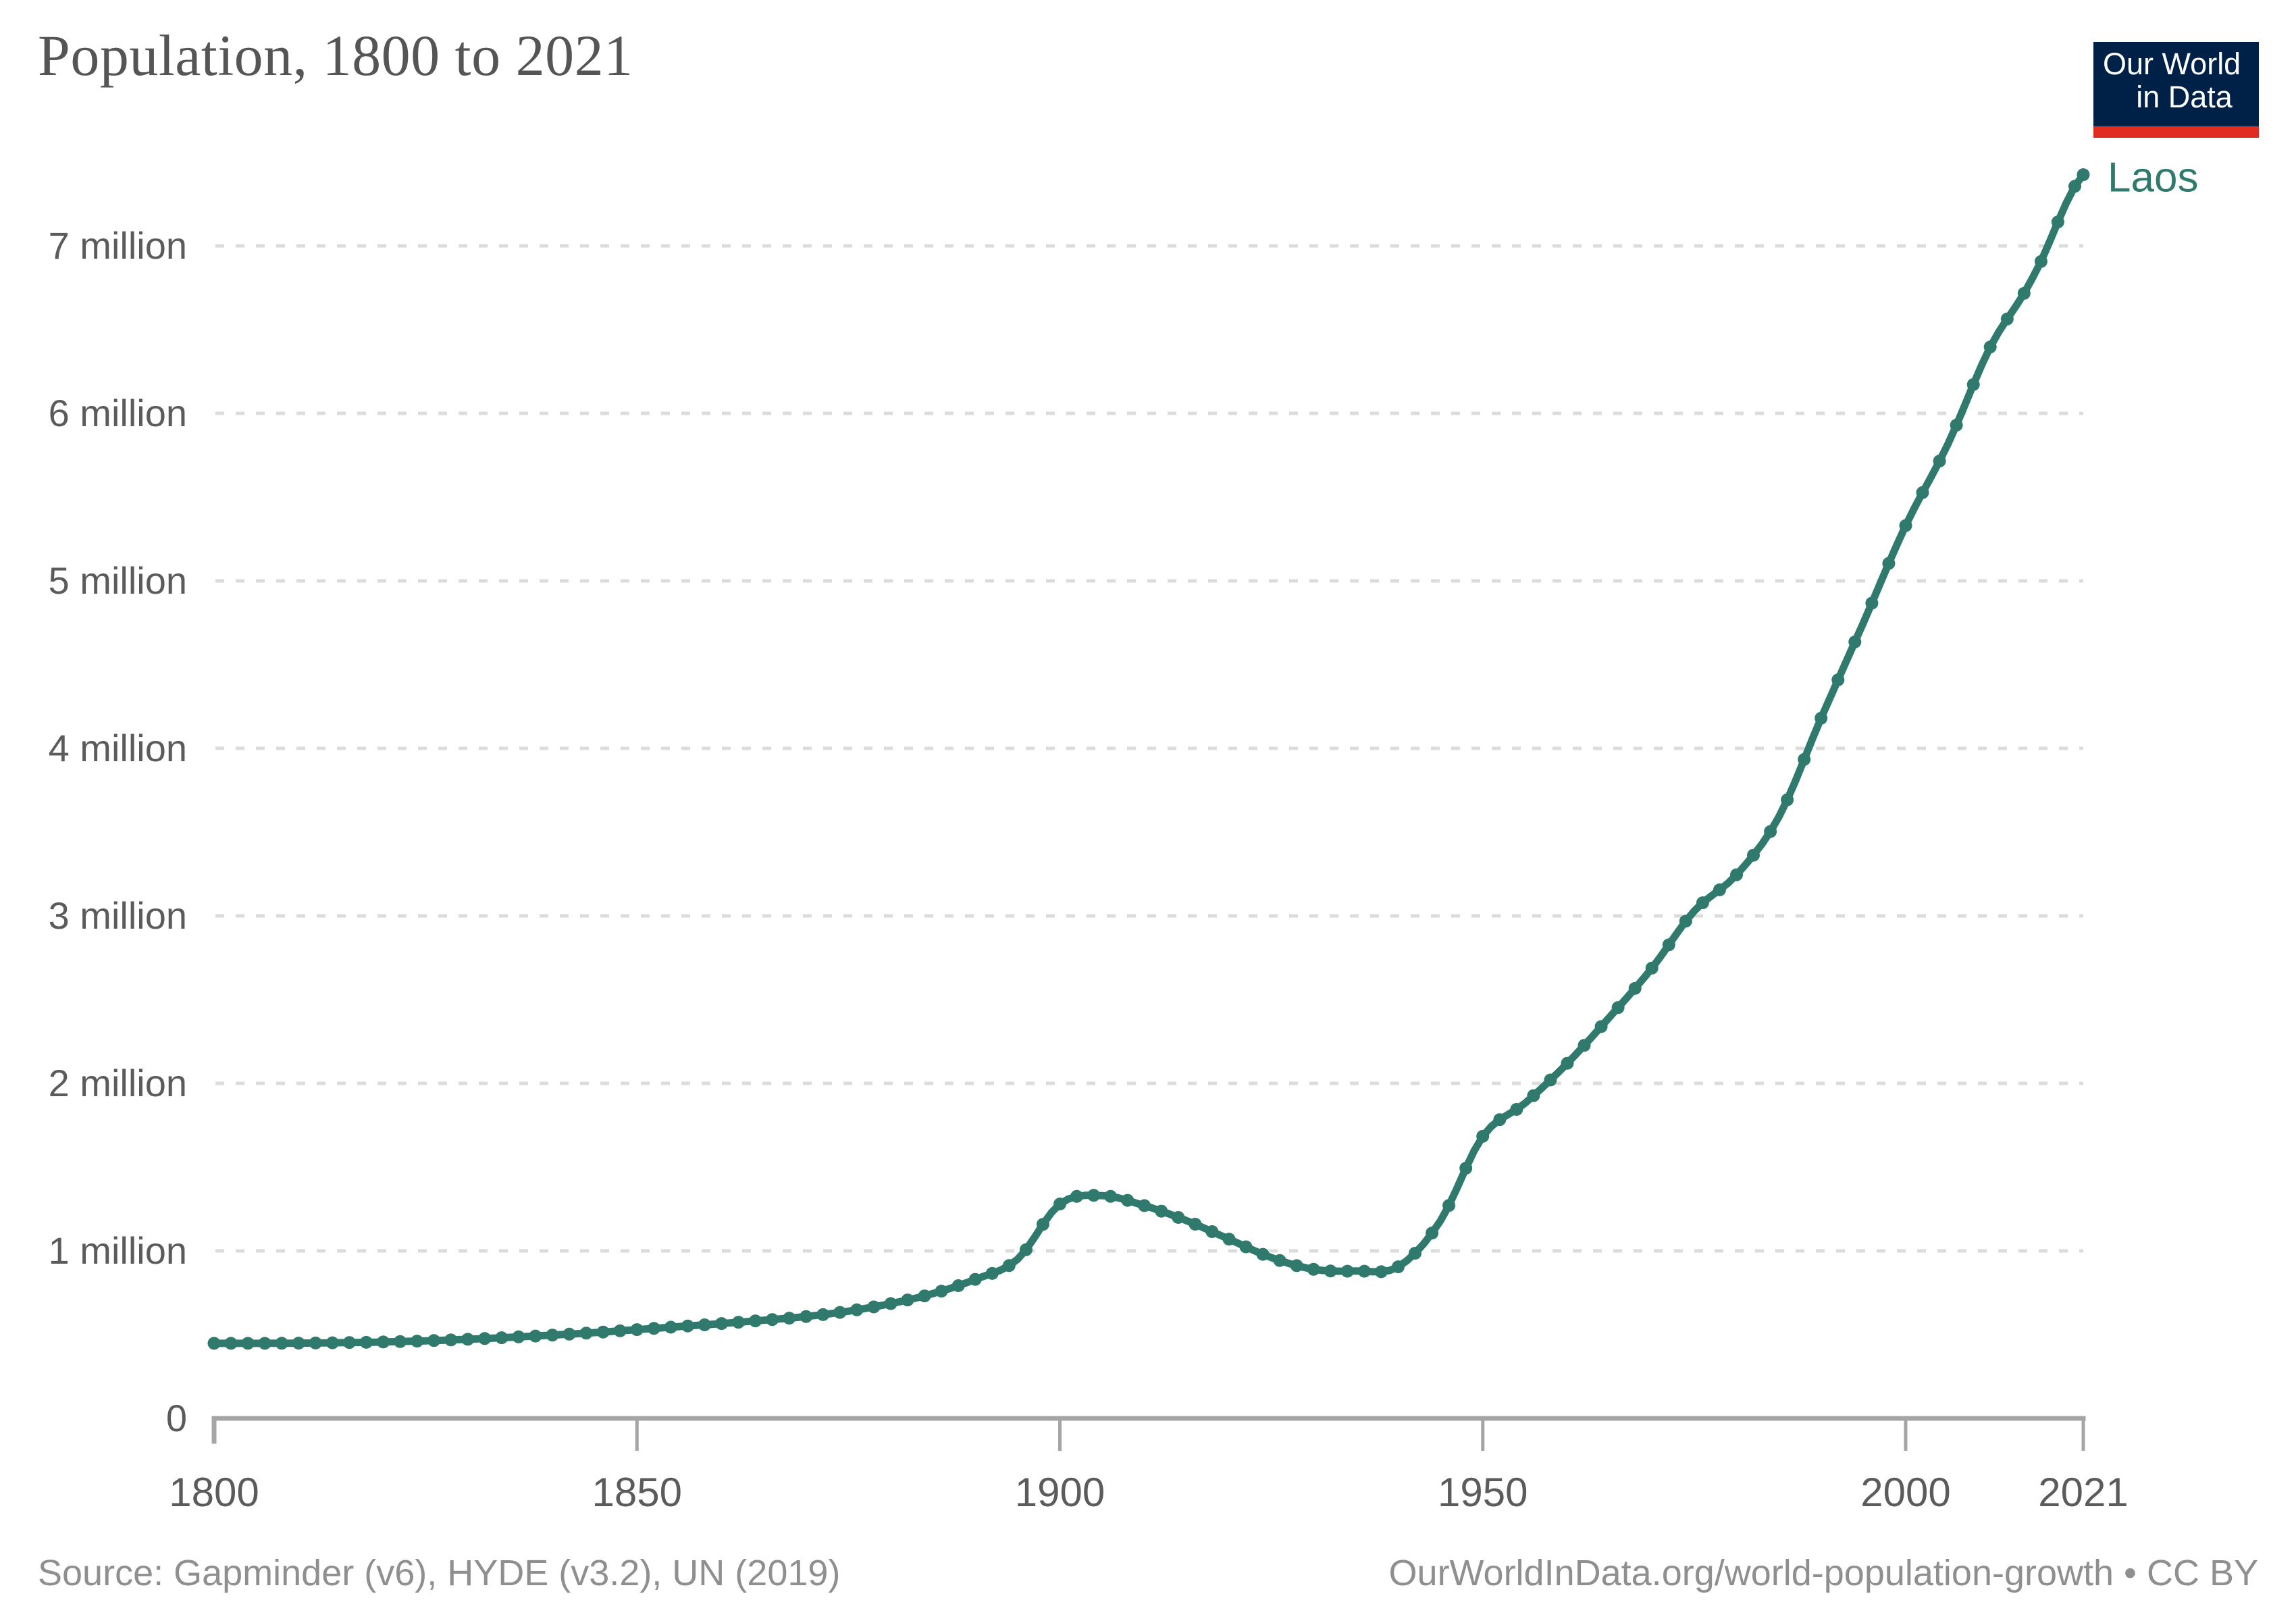 The image size is (2296, 1621). Describe the element at coordinates (2176, 84) in the screenshot. I see `owid-logo: Our World in Data` at that location.